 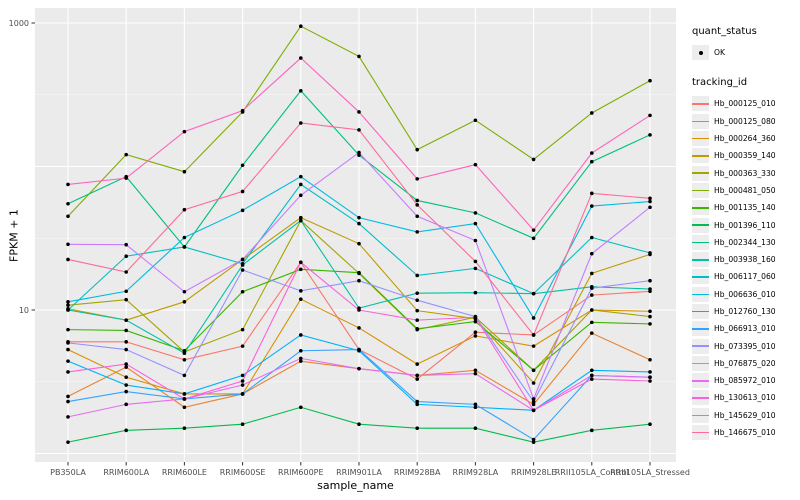 What do you see at coordinates (745, 190) in the screenshot?
I see `legend-label: Hb_000481_050` at bounding box center [745, 190].